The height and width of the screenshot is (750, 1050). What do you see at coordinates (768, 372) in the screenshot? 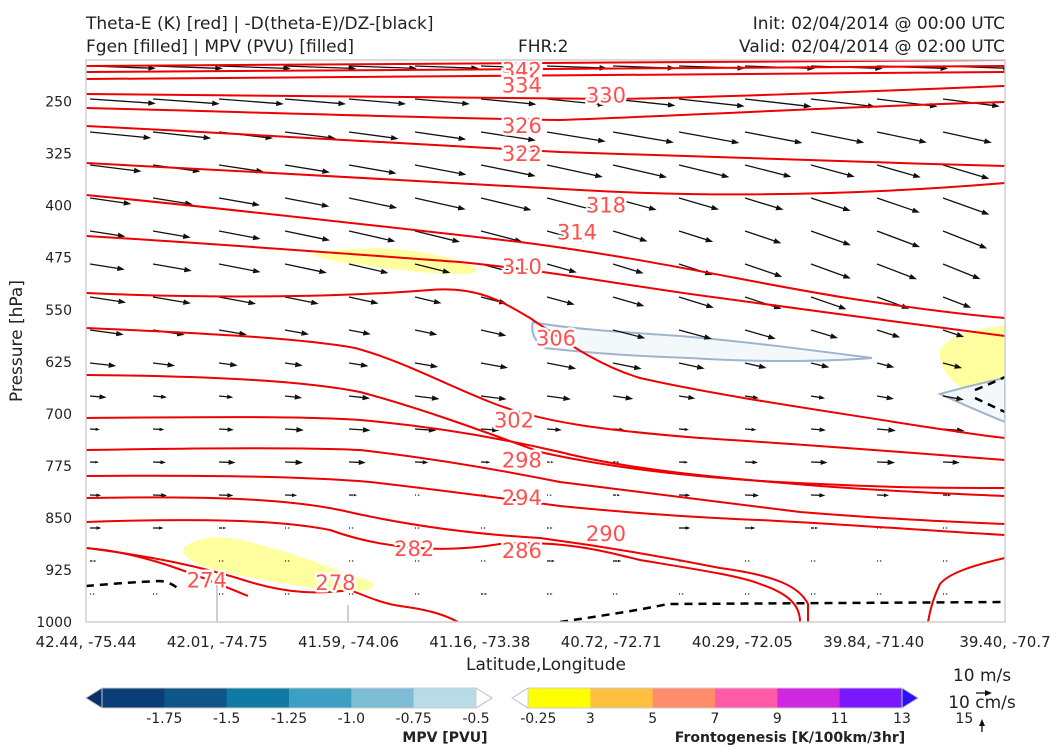
I see `mpv-fills` at bounding box center [768, 372].